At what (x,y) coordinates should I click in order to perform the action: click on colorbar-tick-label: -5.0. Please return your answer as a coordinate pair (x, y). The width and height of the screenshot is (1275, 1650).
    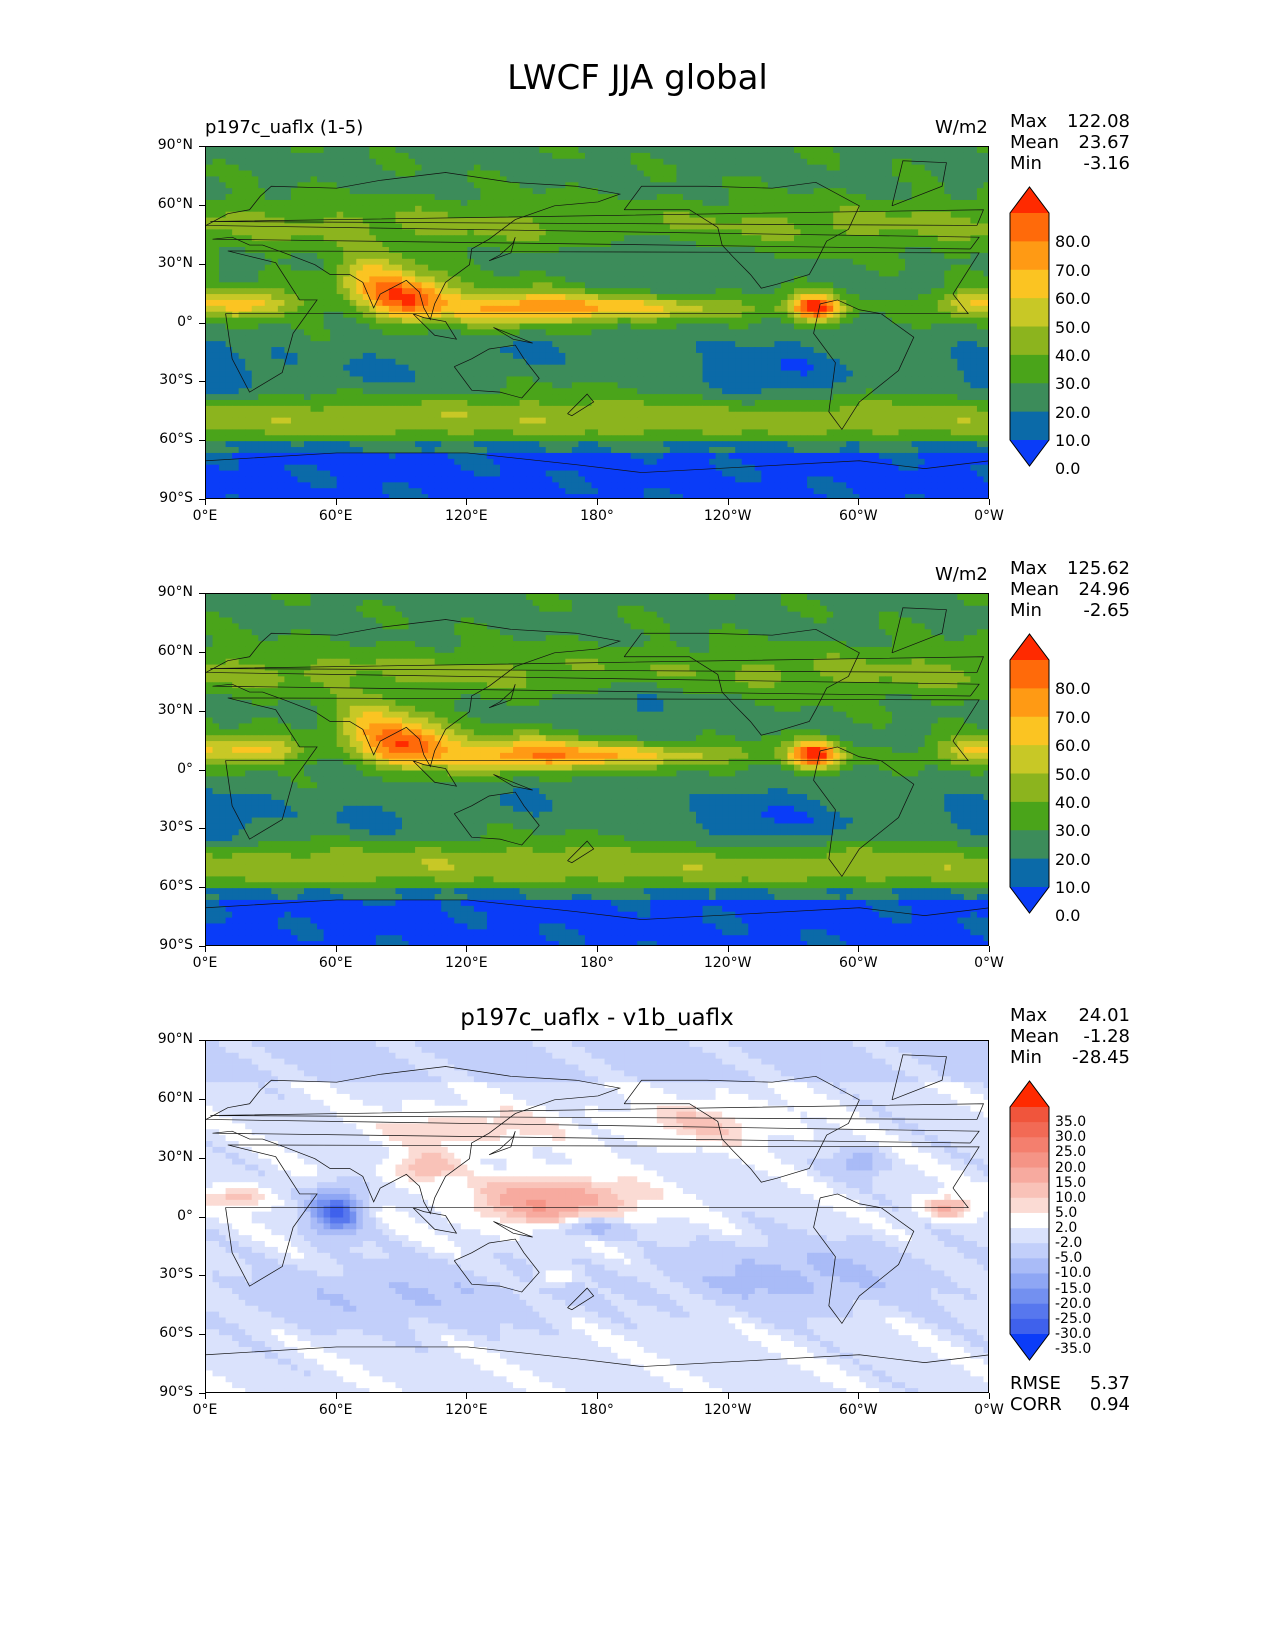
    Looking at the image, I should click on (1068, 1258).